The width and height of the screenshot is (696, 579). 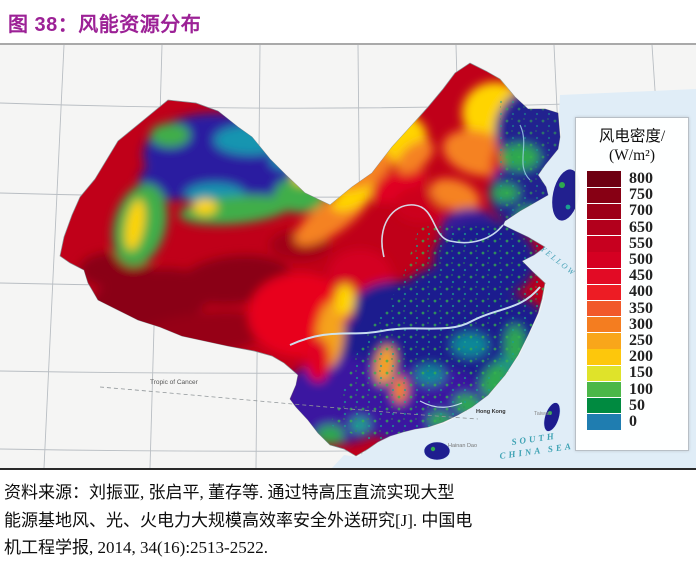 What do you see at coordinates (641, 276) in the screenshot?
I see `legend-value: 450` at bounding box center [641, 276].